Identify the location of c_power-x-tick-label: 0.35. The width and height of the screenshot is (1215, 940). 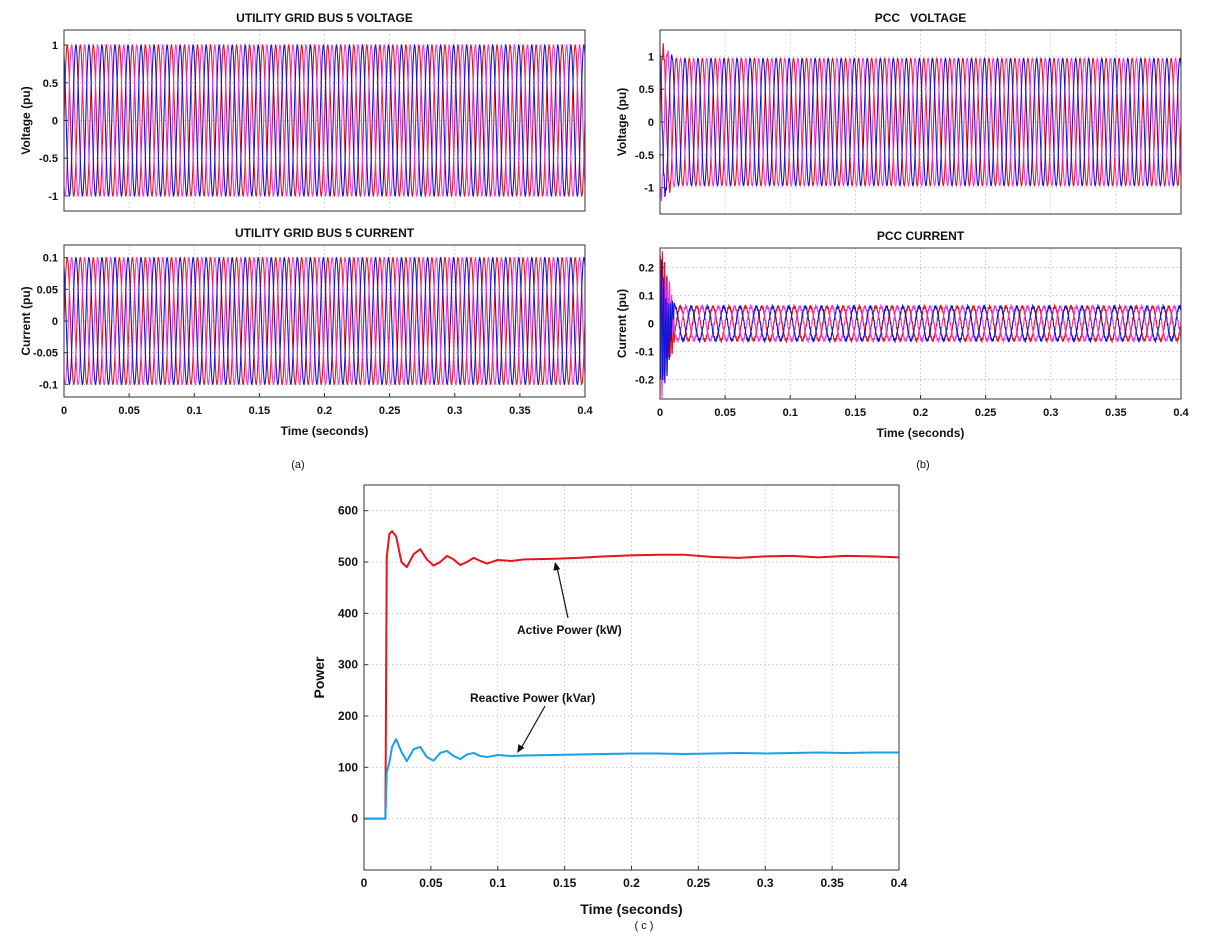
(832, 883).